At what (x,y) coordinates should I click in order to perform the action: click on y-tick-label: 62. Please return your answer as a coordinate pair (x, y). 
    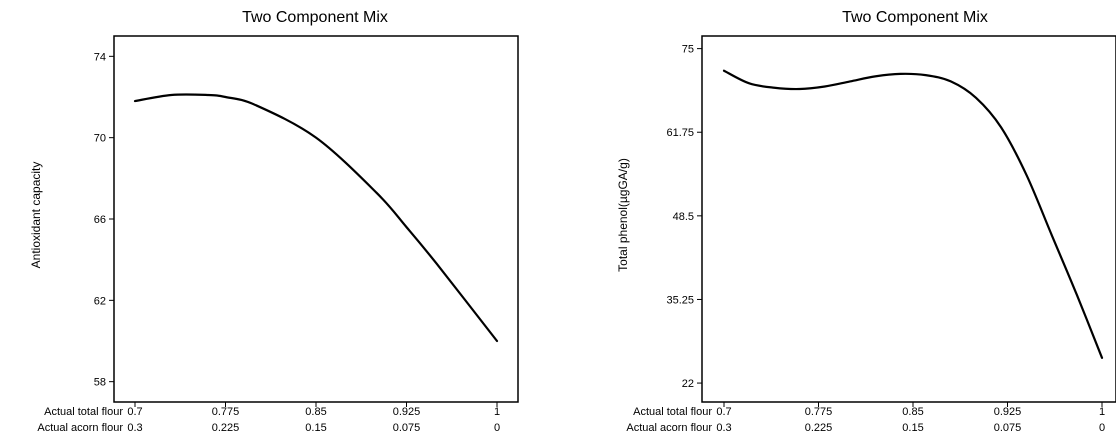
    Looking at the image, I should click on (100, 301).